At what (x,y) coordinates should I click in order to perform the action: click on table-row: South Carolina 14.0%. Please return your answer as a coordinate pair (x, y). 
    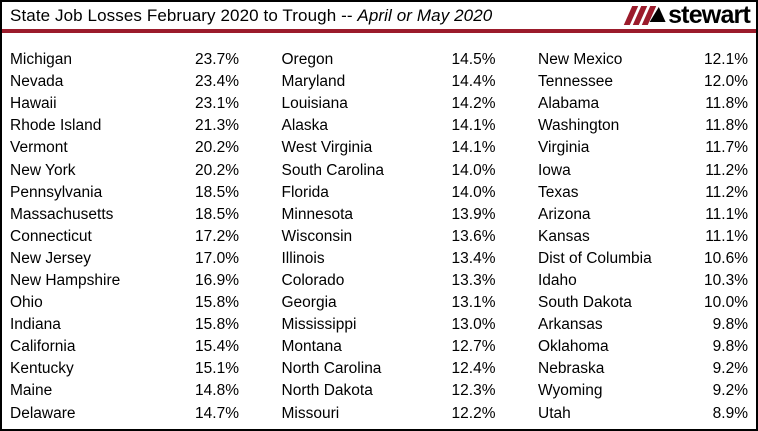
    Looking at the image, I should click on (389, 170).